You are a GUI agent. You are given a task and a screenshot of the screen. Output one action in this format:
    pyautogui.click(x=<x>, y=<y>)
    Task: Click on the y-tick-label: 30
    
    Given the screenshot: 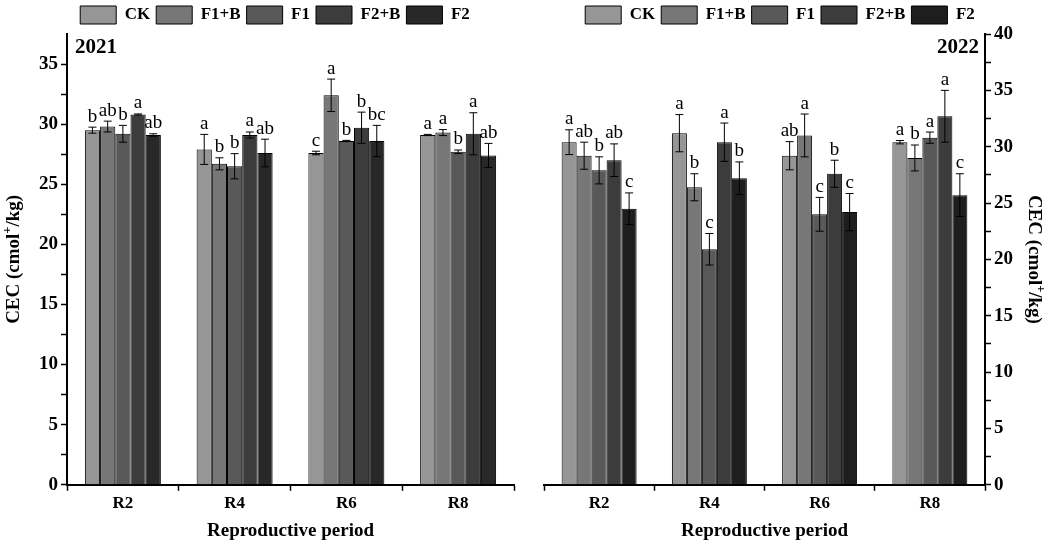 What is the action you would take?
    pyautogui.click(x=48, y=123)
    